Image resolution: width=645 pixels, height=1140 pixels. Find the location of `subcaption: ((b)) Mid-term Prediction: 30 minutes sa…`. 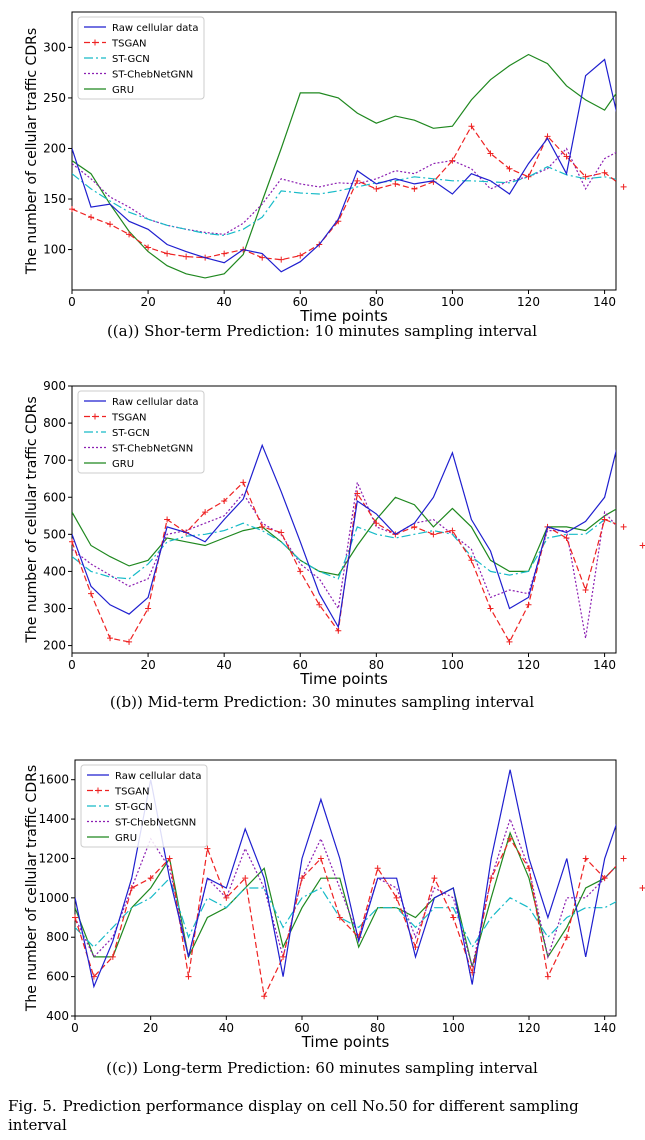

subcaption: ((b)) Mid-term Prediction: 30 minutes sa… is located at coordinates (322, 702).